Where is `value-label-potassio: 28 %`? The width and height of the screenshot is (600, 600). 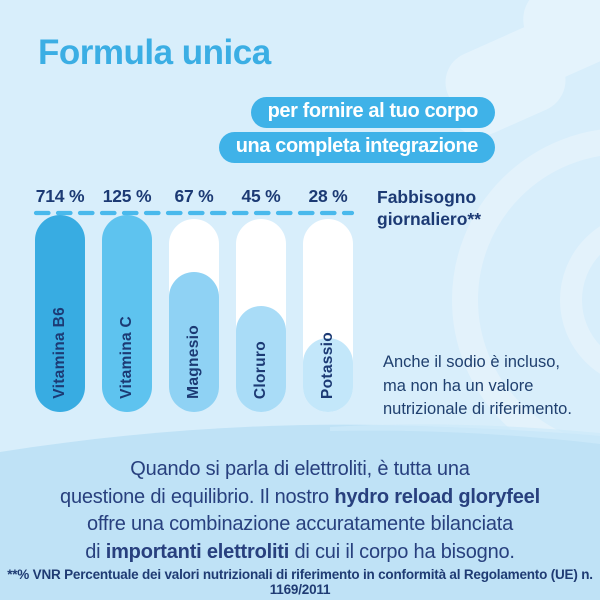 value-label-potassio: 28 % is located at coordinates (328, 196).